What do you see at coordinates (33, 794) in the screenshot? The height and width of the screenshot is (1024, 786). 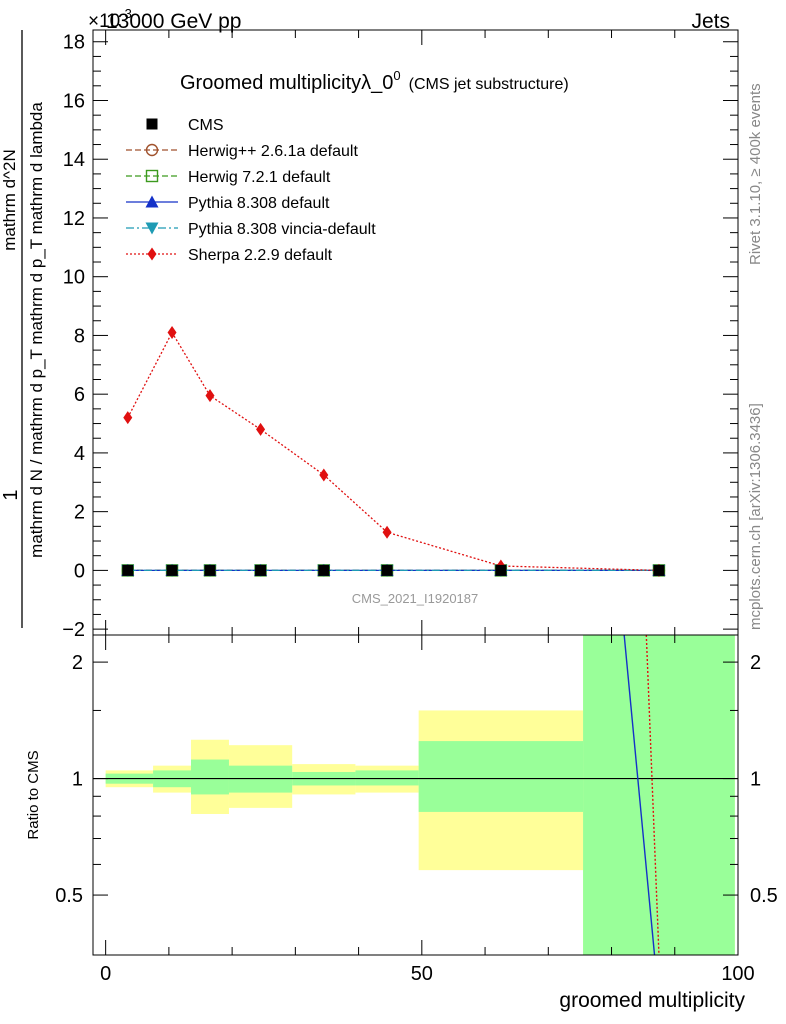 I see `ratio-y-label: Ratio to CMS` at bounding box center [33, 794].